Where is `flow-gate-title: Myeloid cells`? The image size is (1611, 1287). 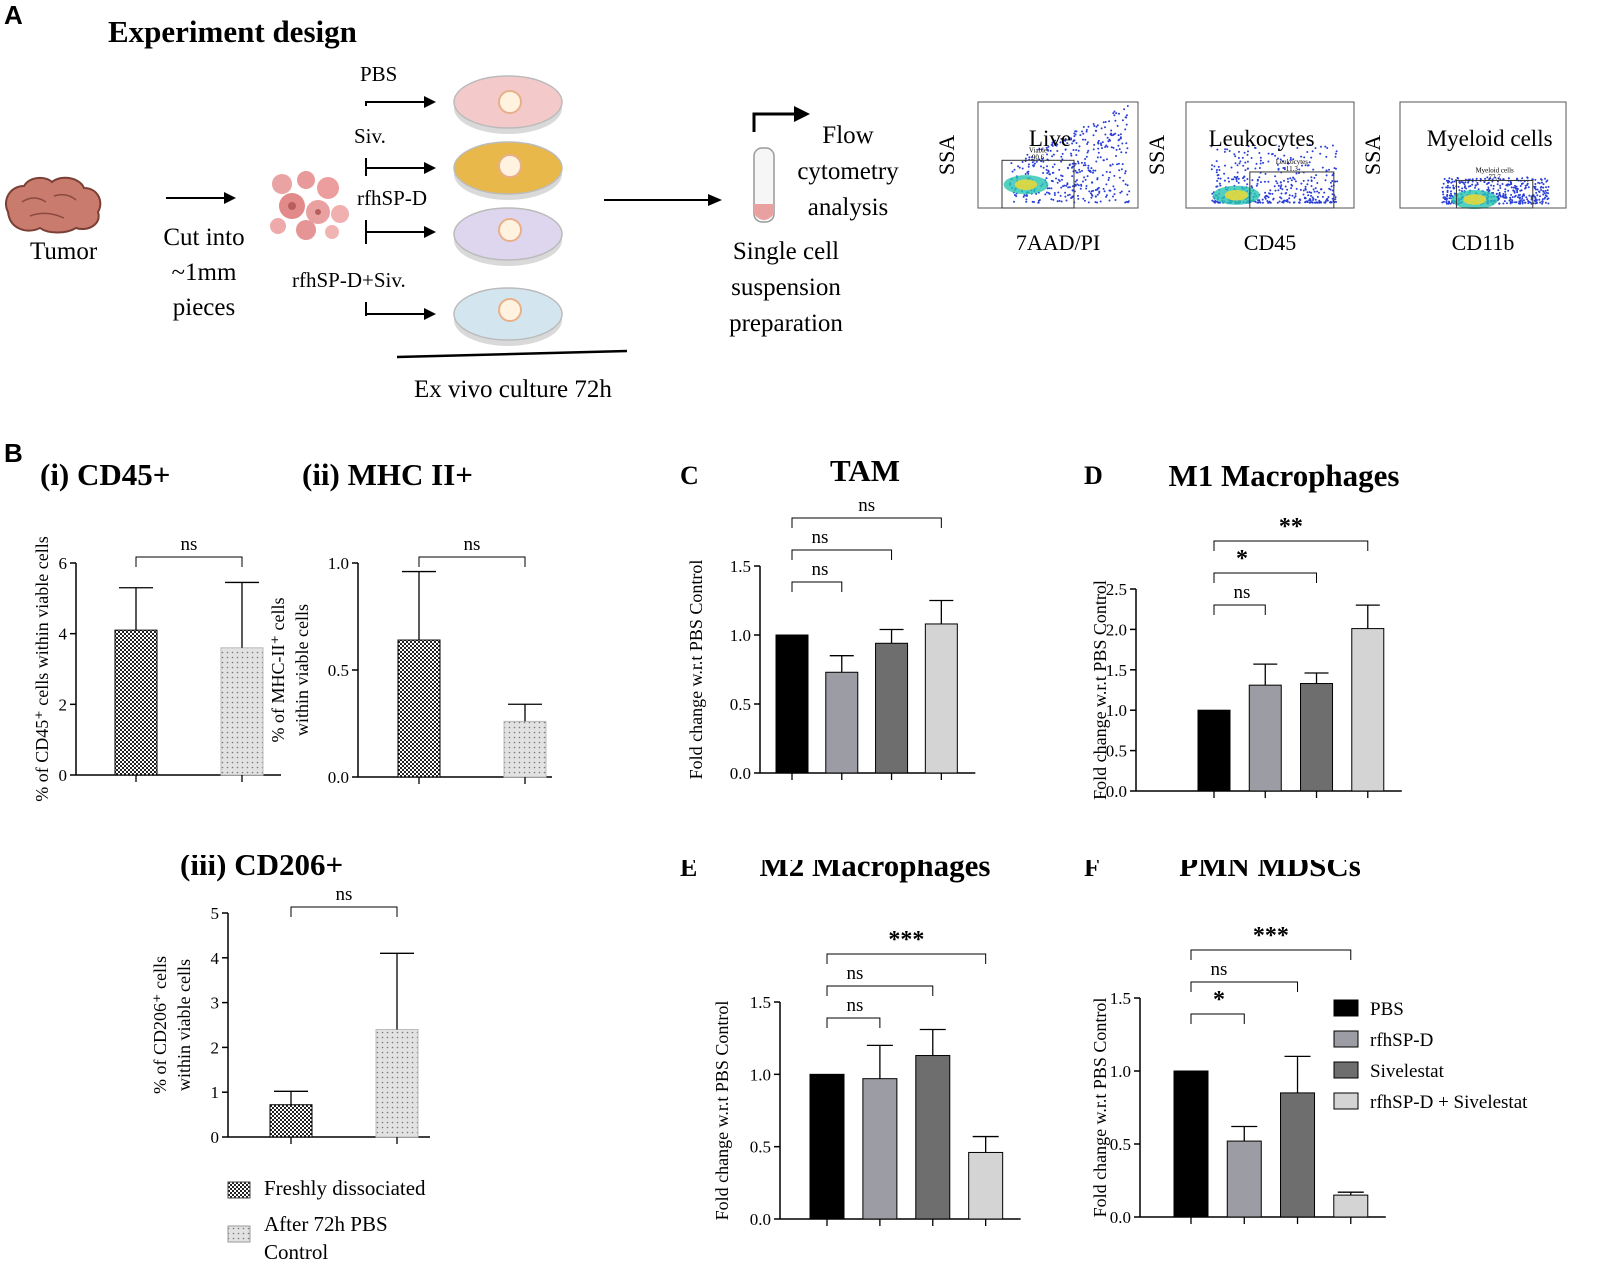 flow-gate-title: Myeloid cells is located at coordinates (1490, 138).